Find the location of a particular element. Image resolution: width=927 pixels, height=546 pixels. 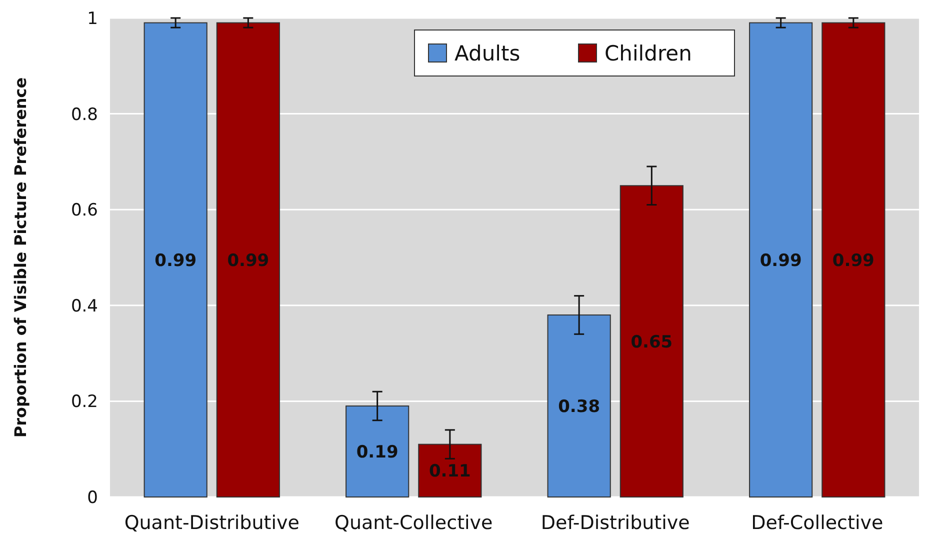

data-label: 0.65 is located at coordinates (651, 342).